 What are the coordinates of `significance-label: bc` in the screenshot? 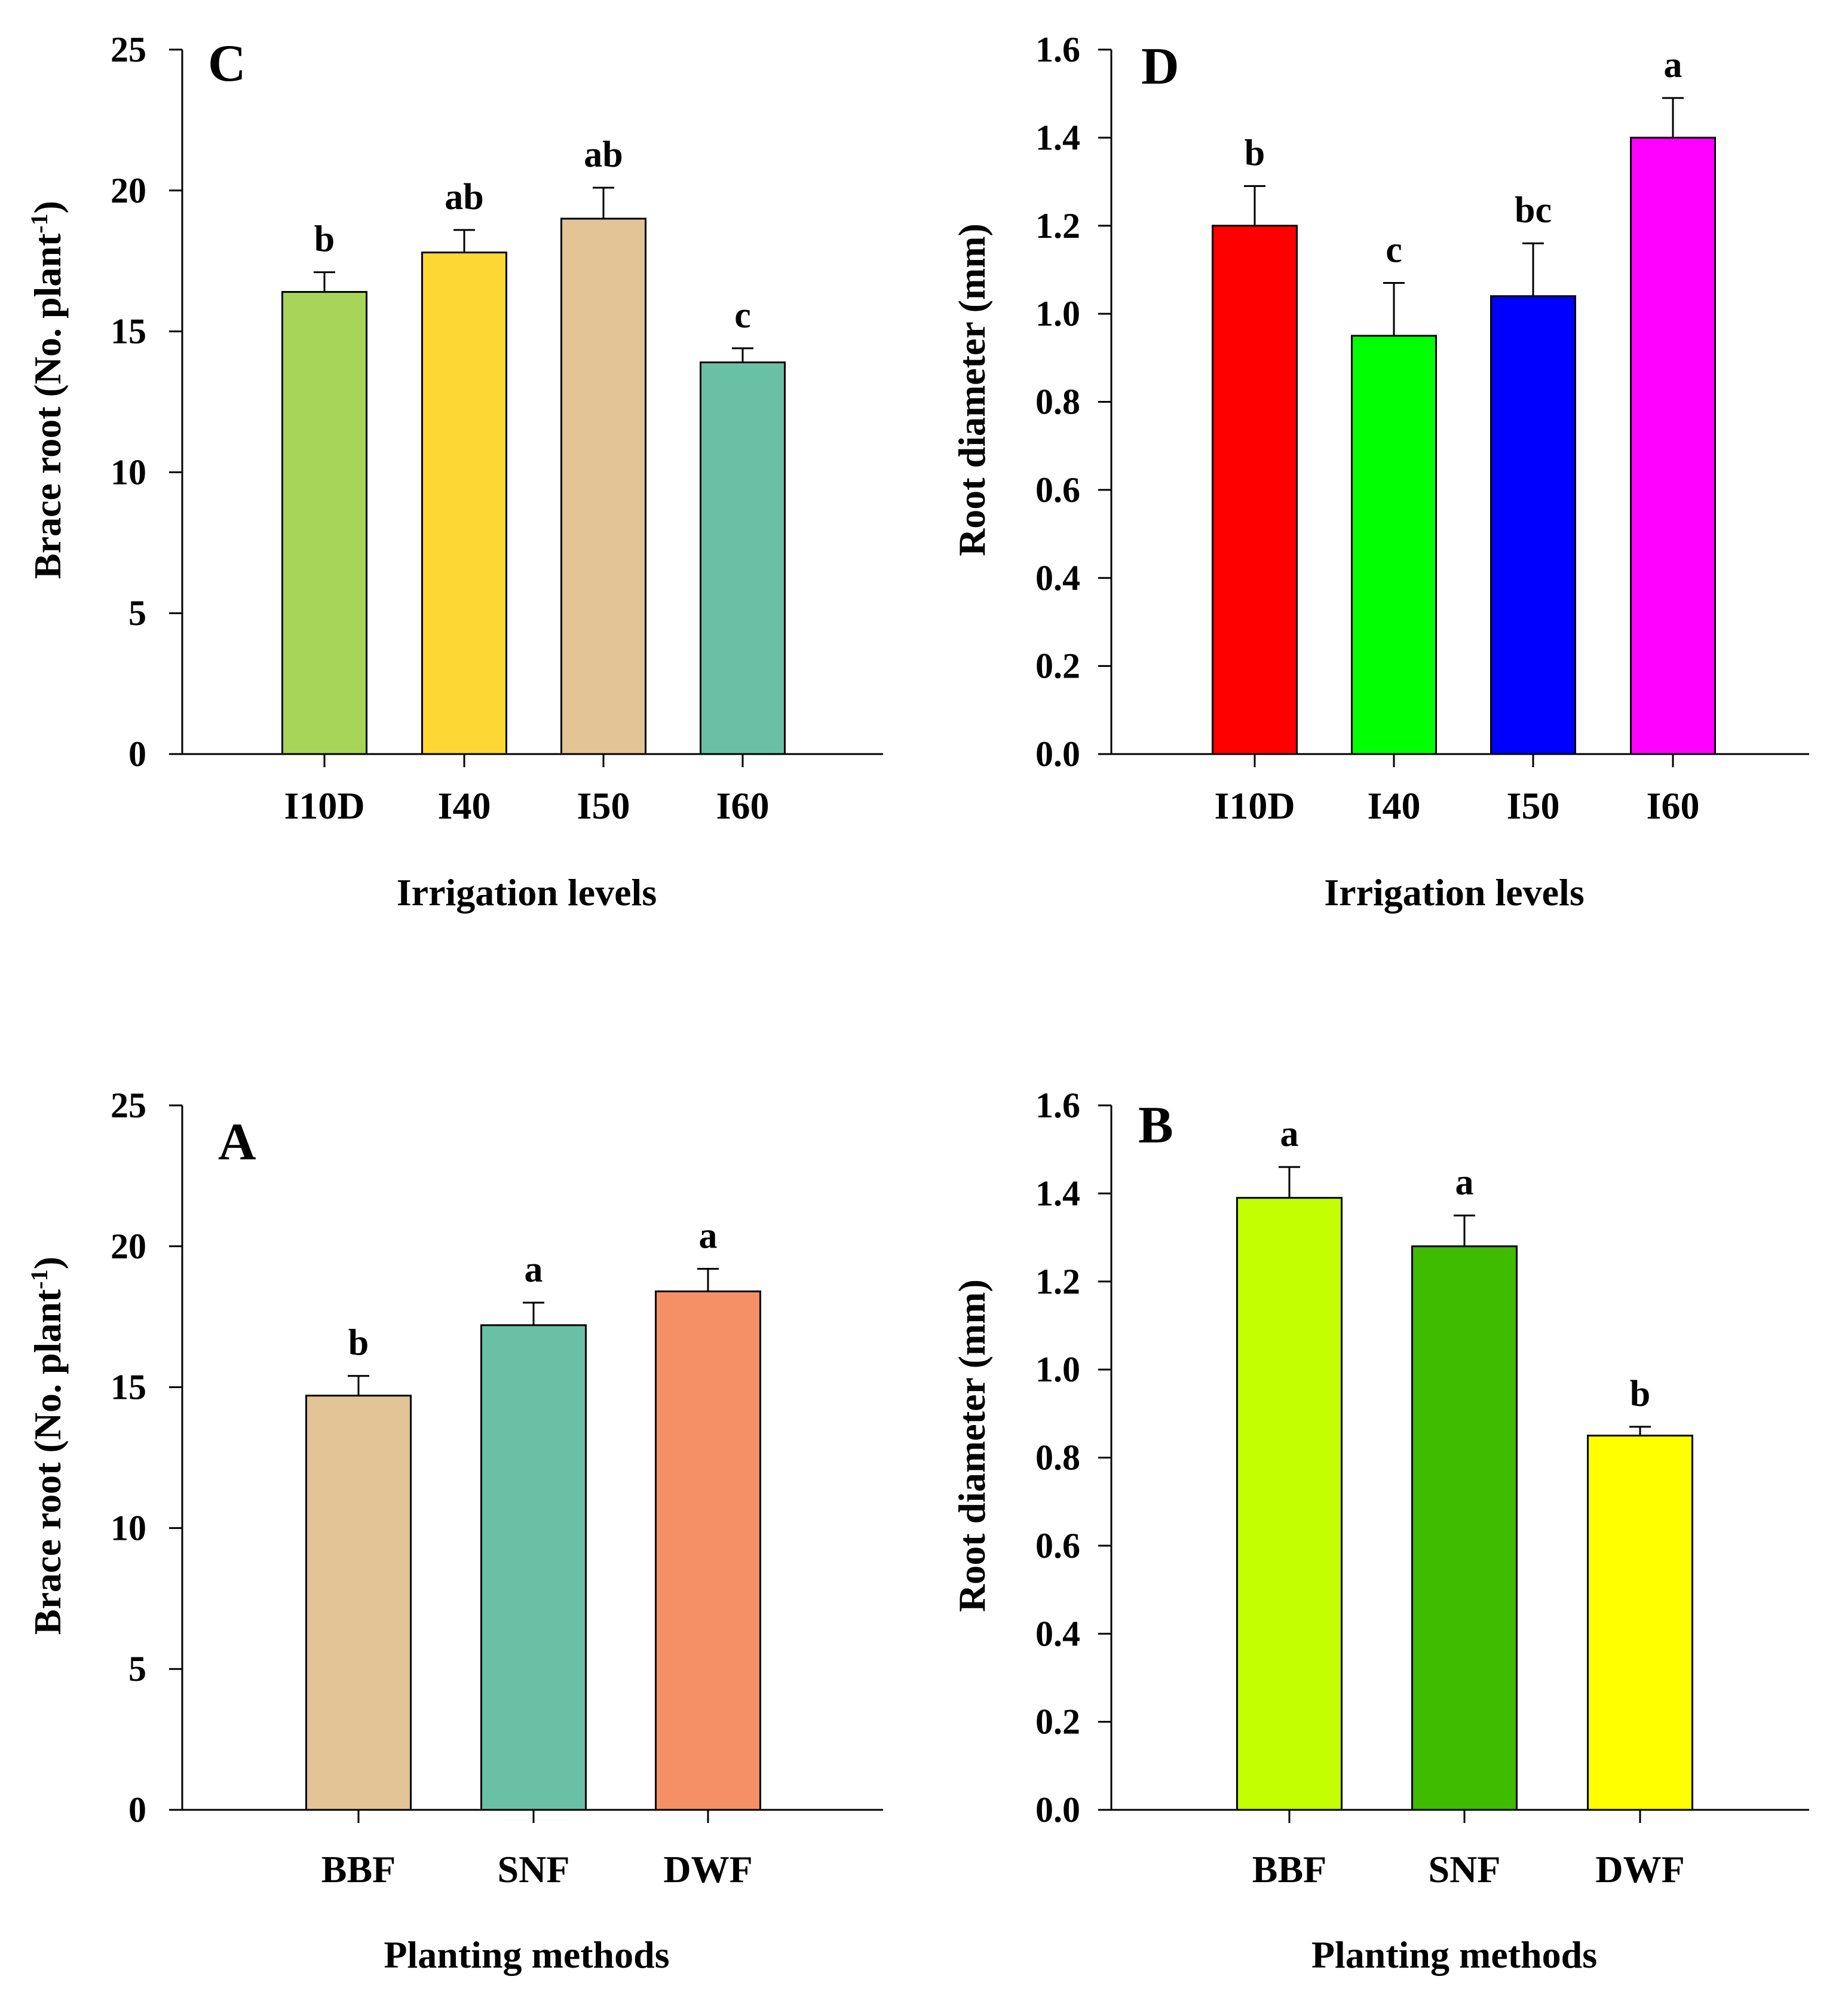 It's located at (1533, 210).